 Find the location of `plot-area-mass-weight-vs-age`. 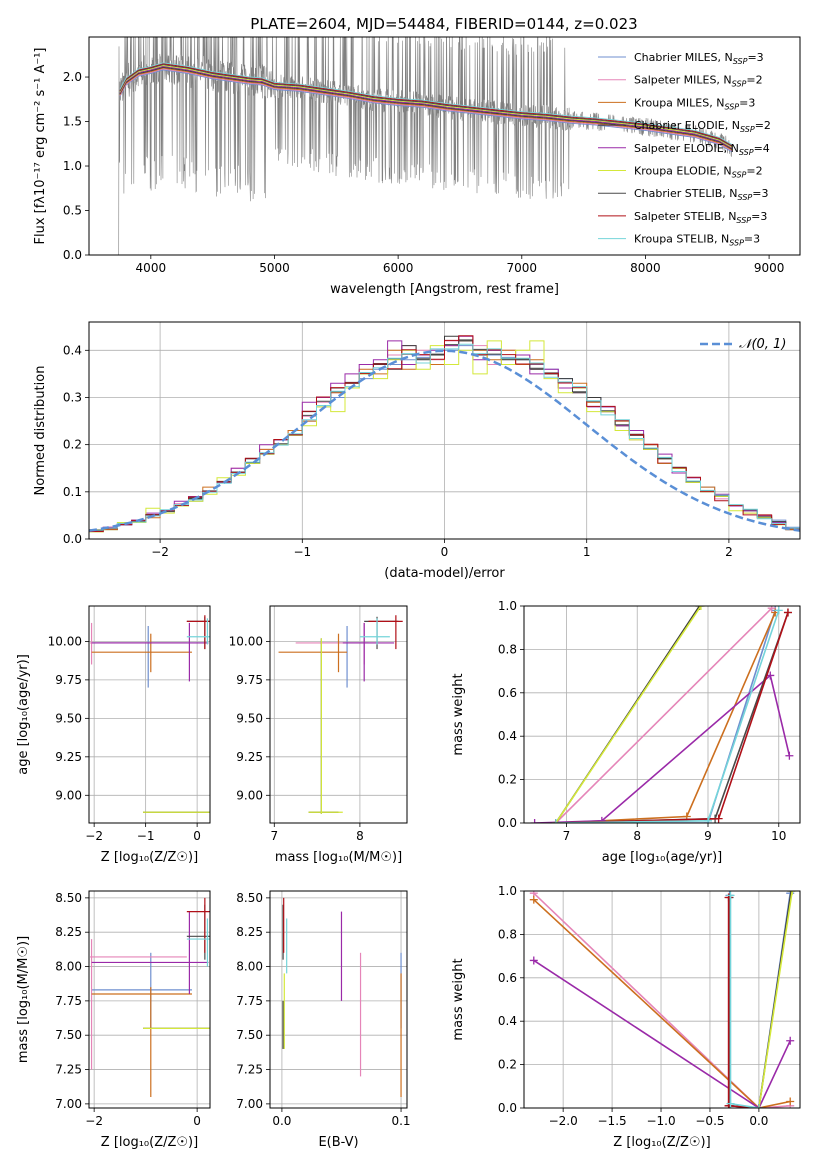

plot-area-mass-weight-vs-age is located at coordinates (662, 714).